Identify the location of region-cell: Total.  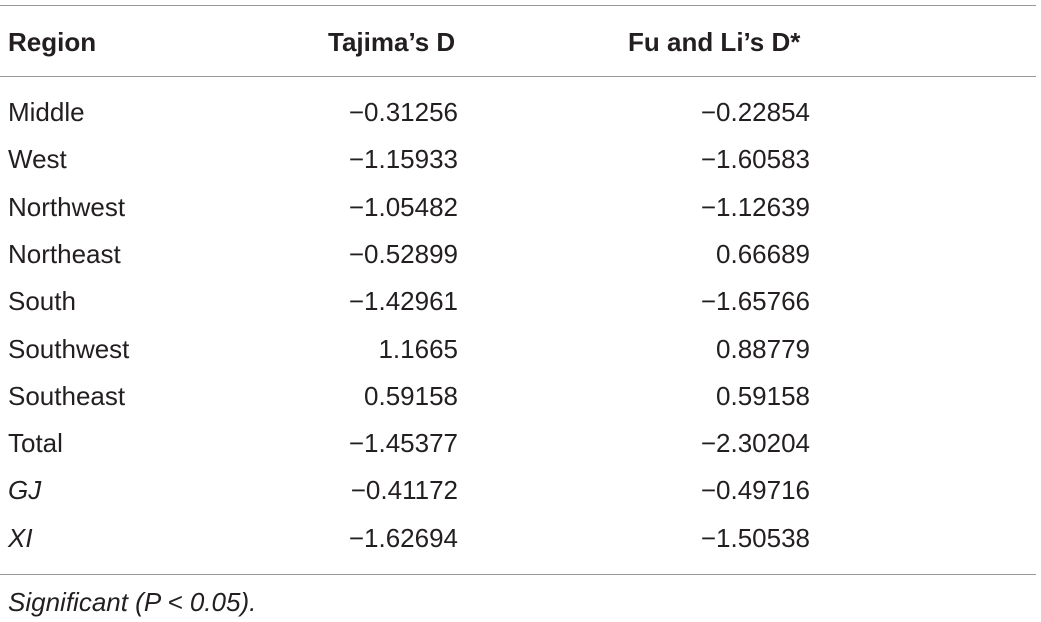
(35, 443).